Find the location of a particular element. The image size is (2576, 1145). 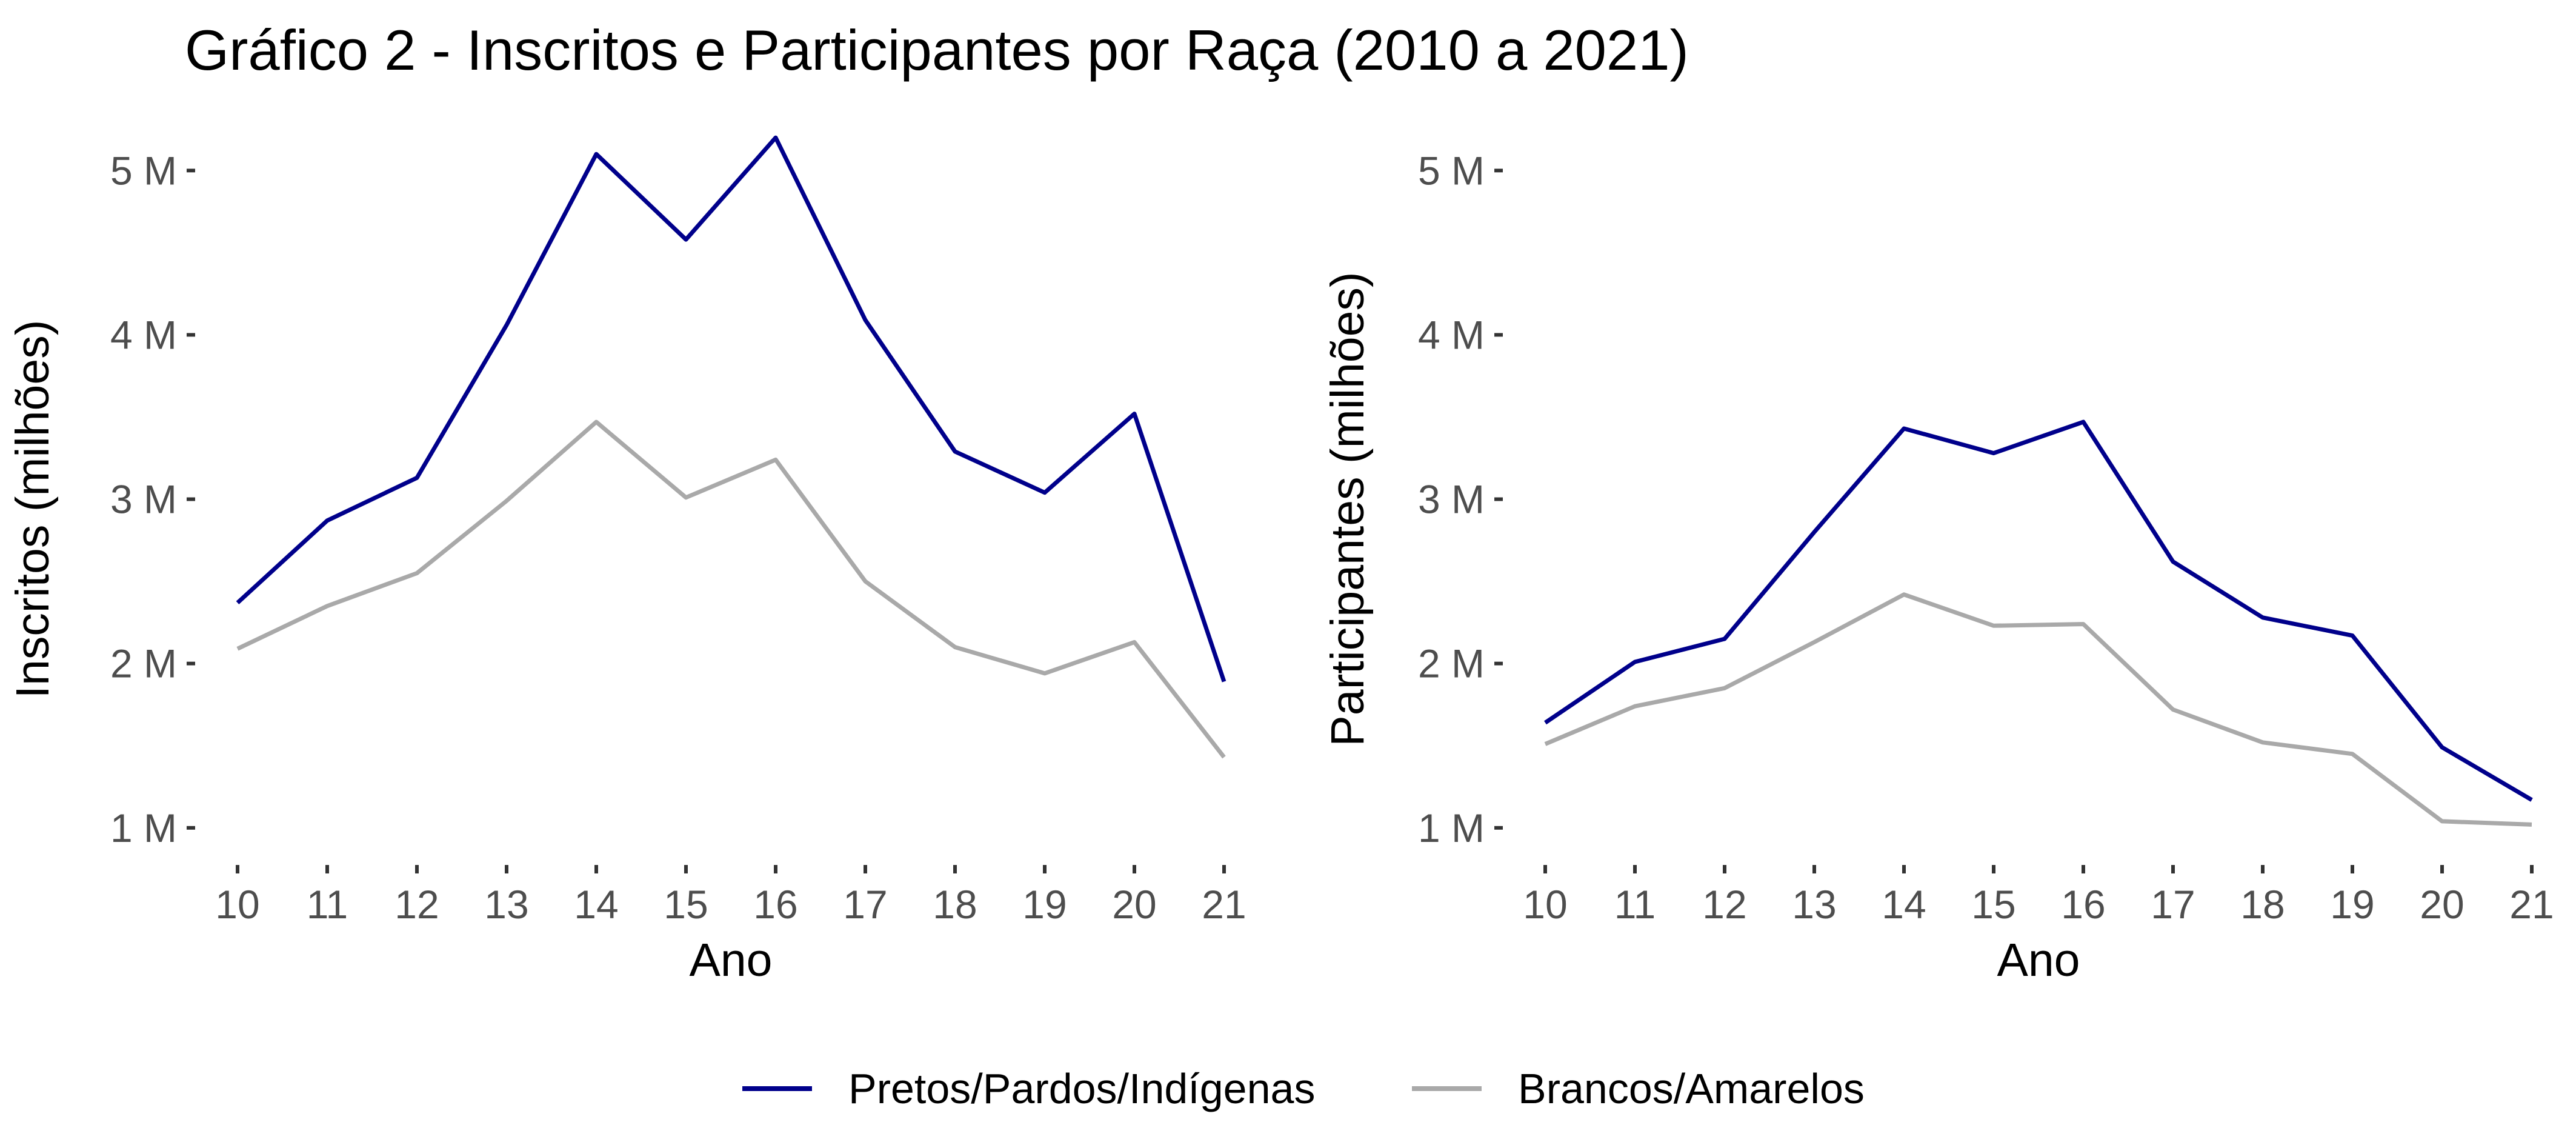

legend-label: Brancos/Amarelos is located at coordinates (1691, 1088).